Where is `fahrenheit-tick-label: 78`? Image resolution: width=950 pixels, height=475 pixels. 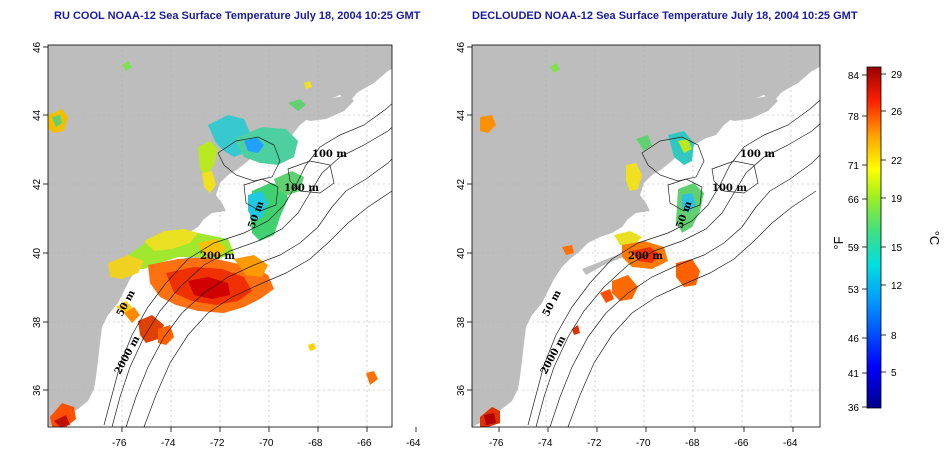
fahrenheit-tick-label: 78 is located at coordinates (854, 117).